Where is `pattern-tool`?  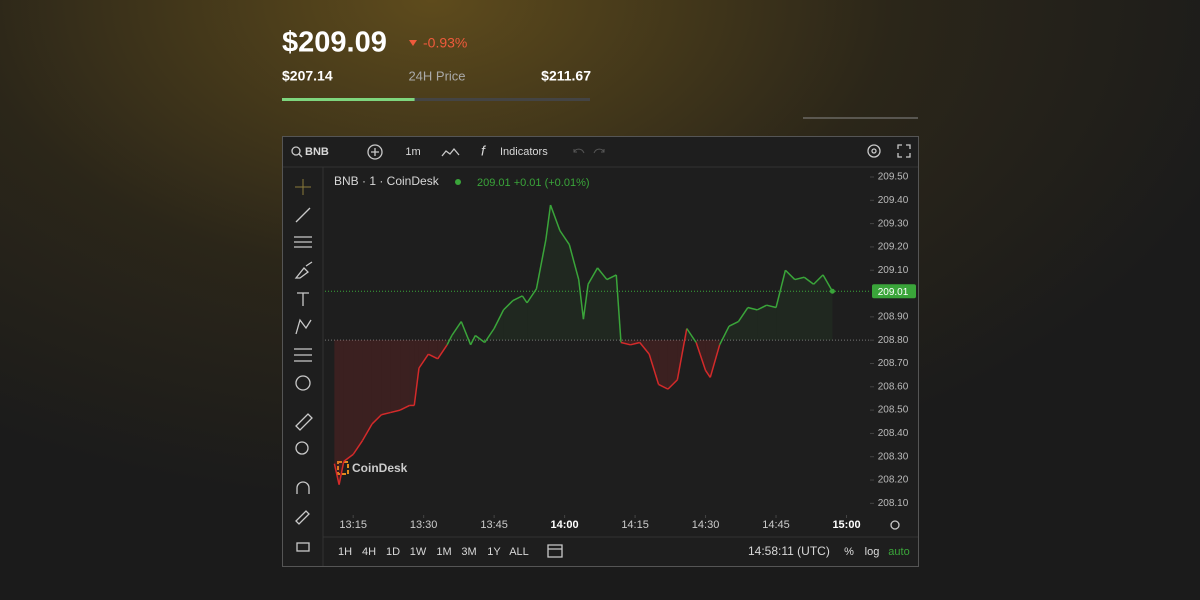 pattern-tool is located at coordinates (303, 326).